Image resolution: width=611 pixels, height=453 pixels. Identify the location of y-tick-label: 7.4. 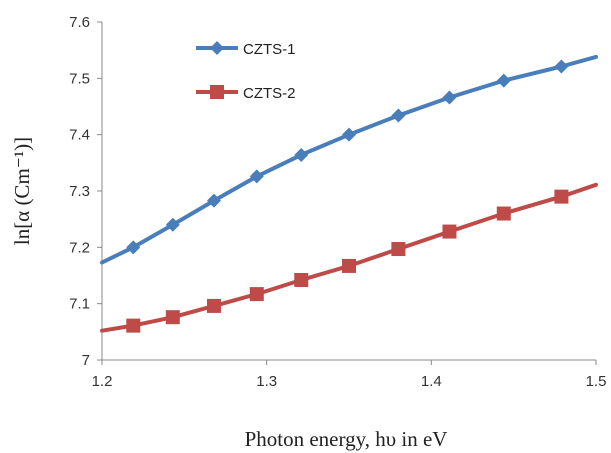
(79, 135).